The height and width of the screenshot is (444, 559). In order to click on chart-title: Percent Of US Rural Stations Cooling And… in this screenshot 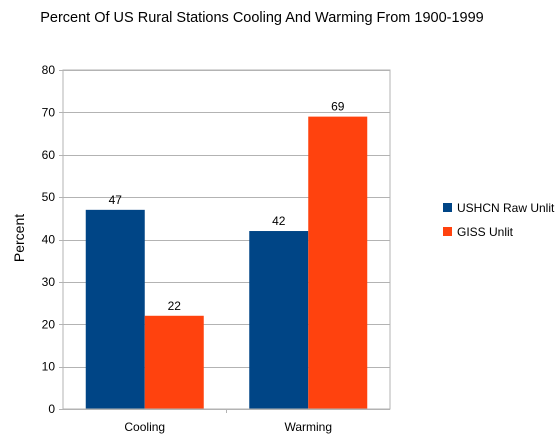, I will do `click(262, 18)`.